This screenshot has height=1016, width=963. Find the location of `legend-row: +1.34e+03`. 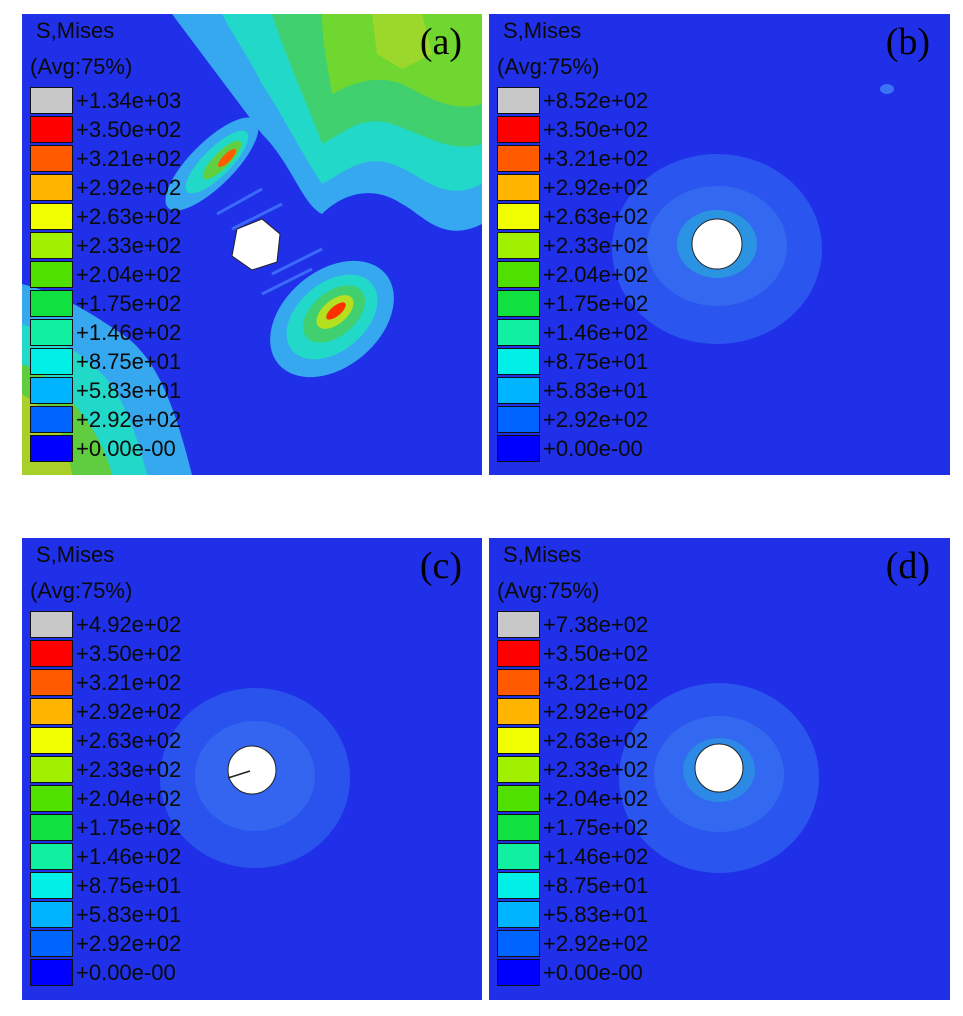

legend-row: +1.34e+03 is located at coordinates (125, 100).